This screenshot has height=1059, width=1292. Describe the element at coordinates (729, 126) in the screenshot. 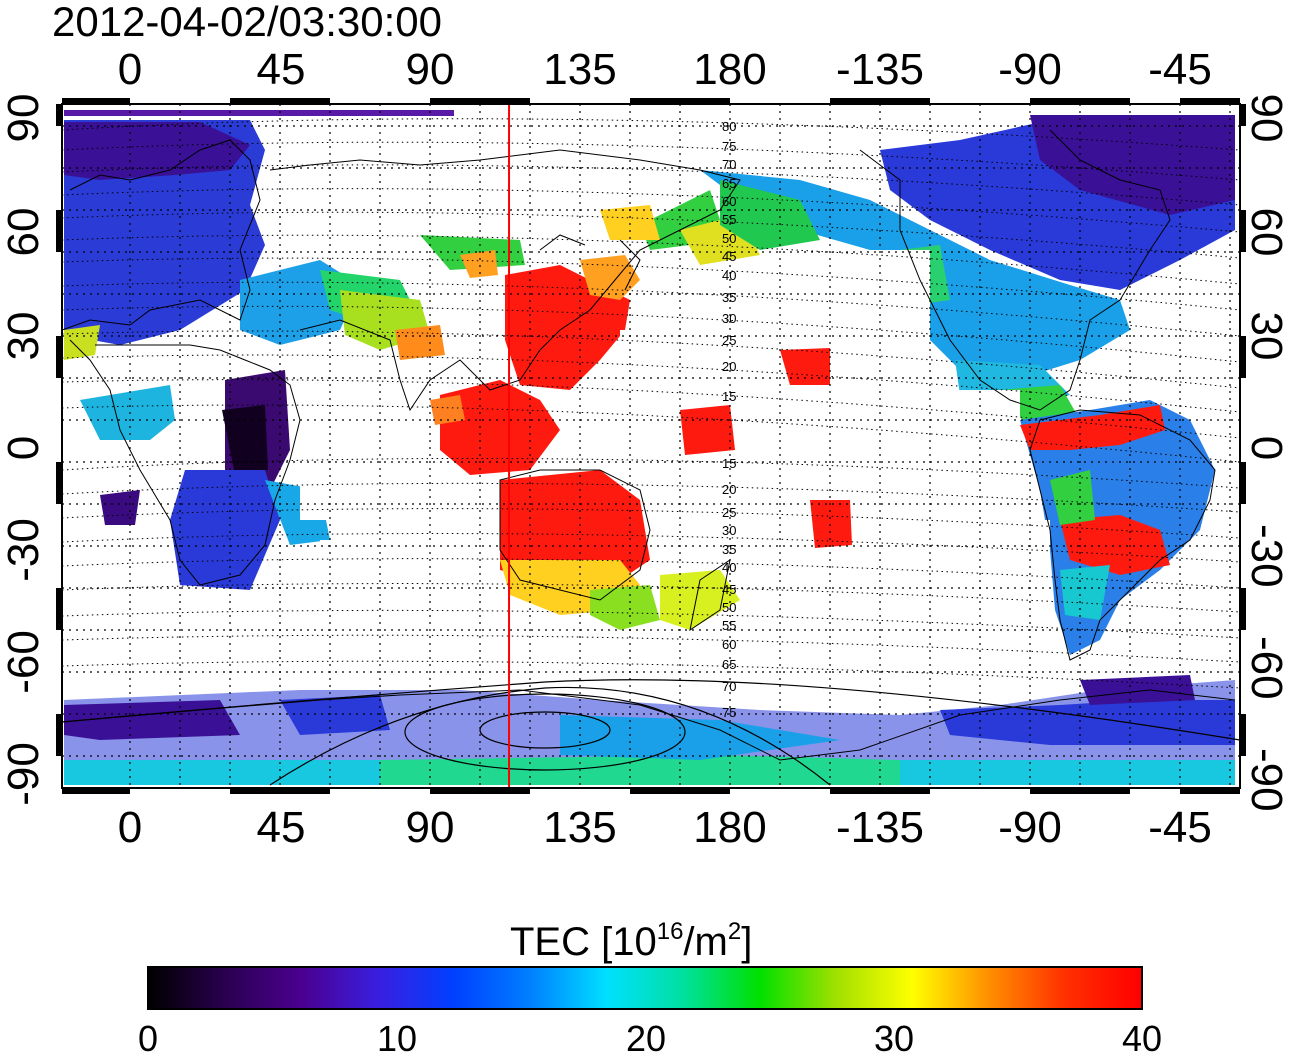

I see `magnetic-latitude-label: 80` at that location.